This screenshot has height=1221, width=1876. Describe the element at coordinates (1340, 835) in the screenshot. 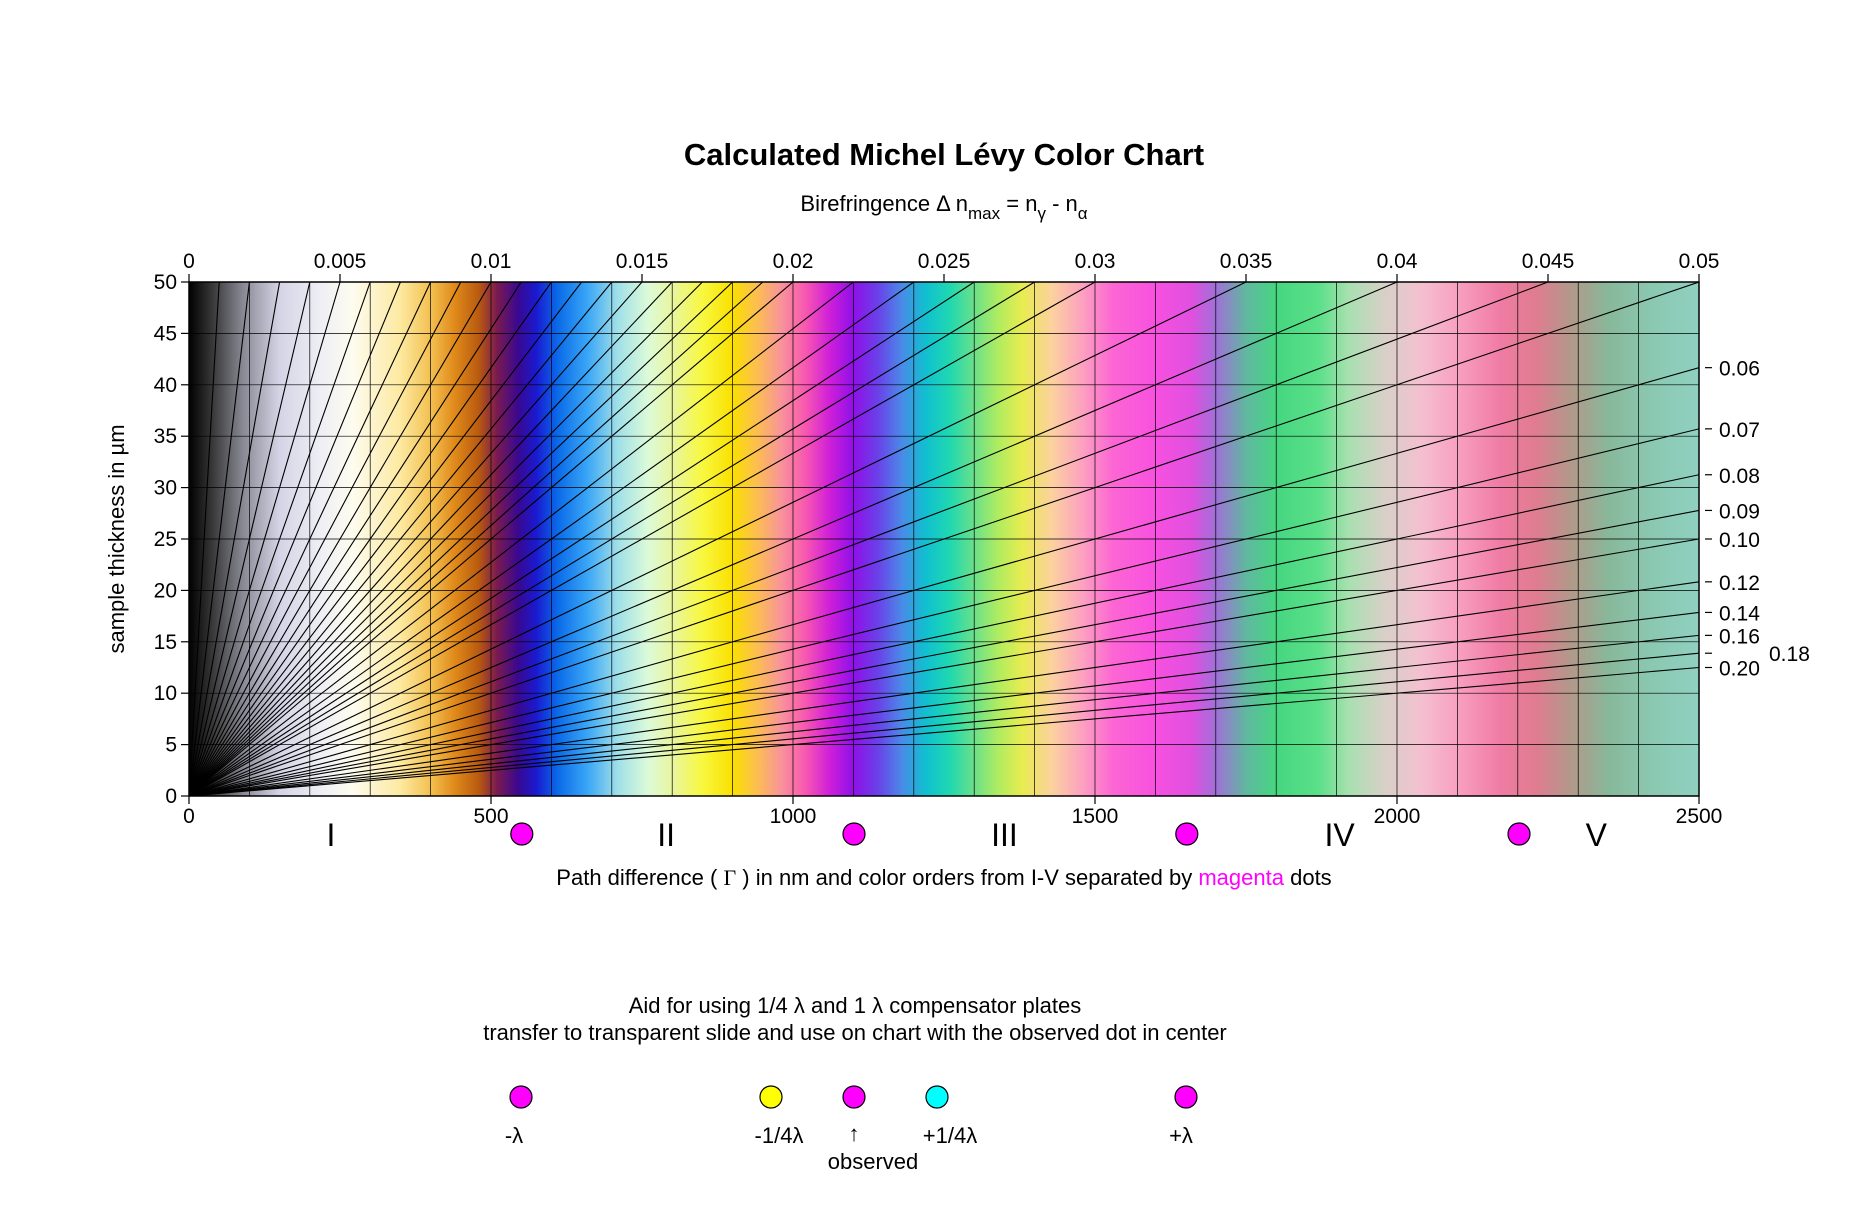

I see `color-order-label: IV` at that location.